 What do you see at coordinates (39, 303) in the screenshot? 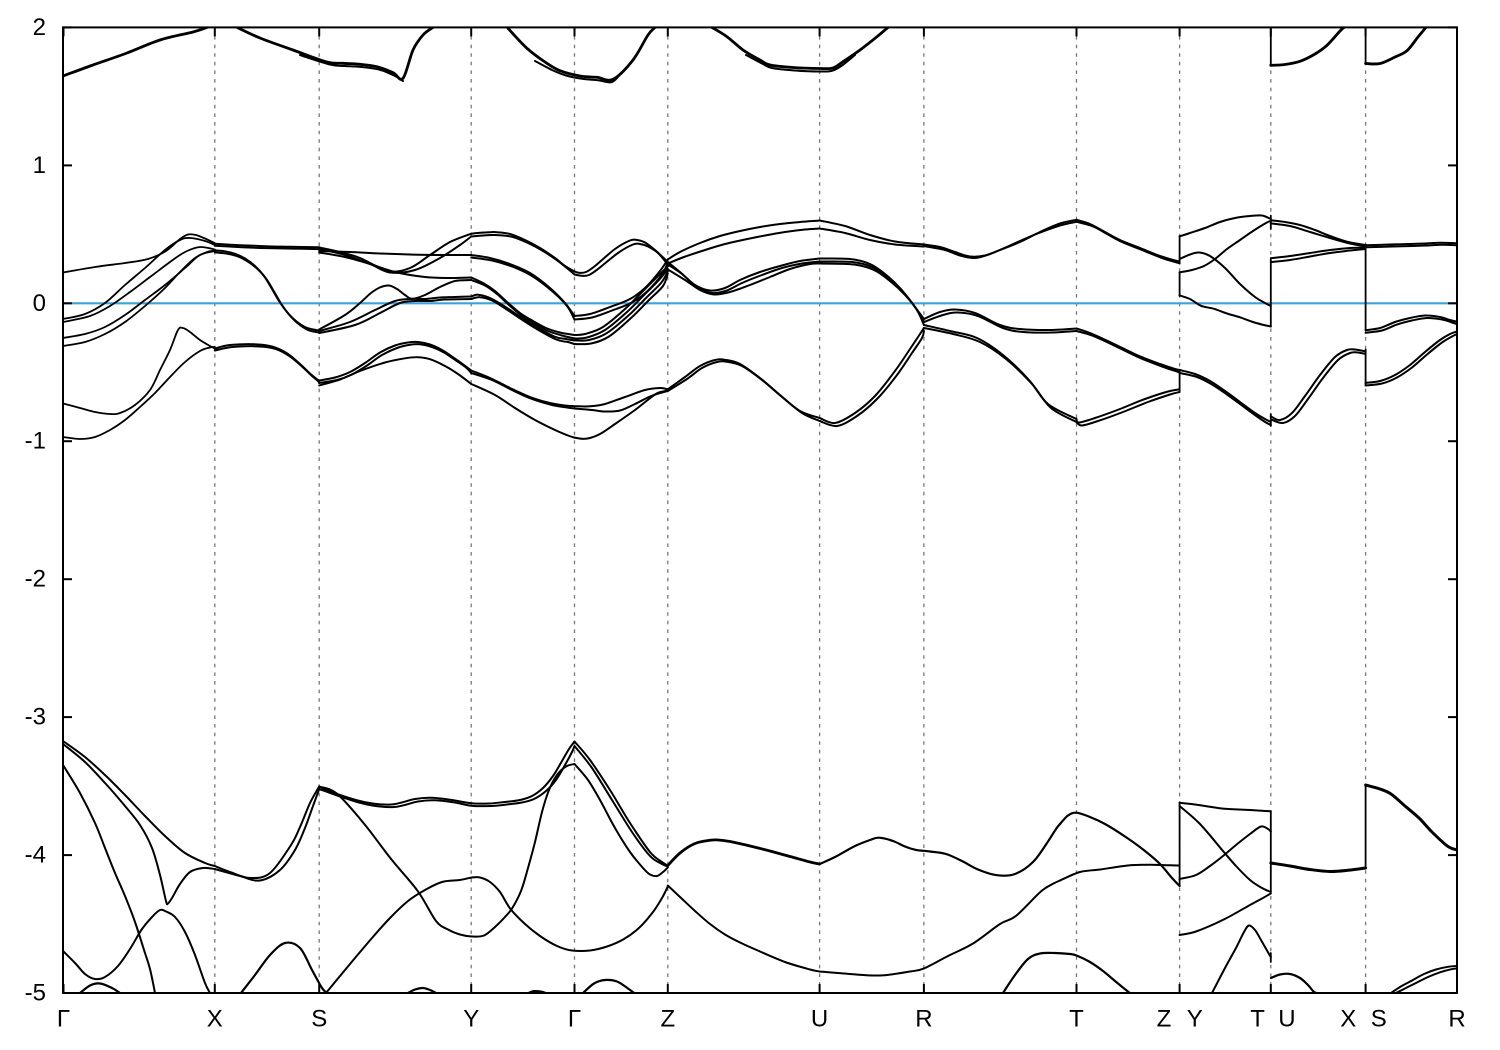
I see `svg-text: 0` at bounding box center [39, 303].